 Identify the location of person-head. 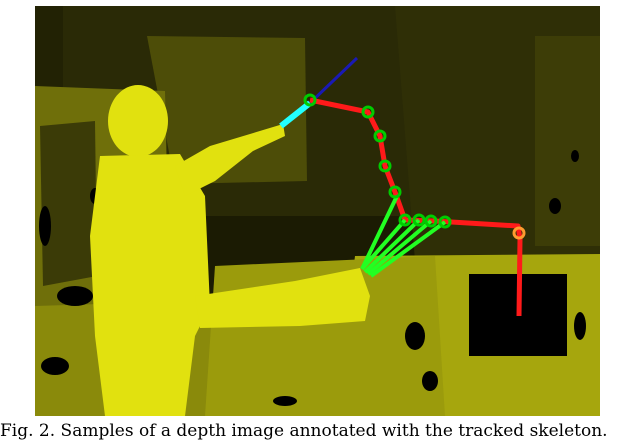
(138, 121).